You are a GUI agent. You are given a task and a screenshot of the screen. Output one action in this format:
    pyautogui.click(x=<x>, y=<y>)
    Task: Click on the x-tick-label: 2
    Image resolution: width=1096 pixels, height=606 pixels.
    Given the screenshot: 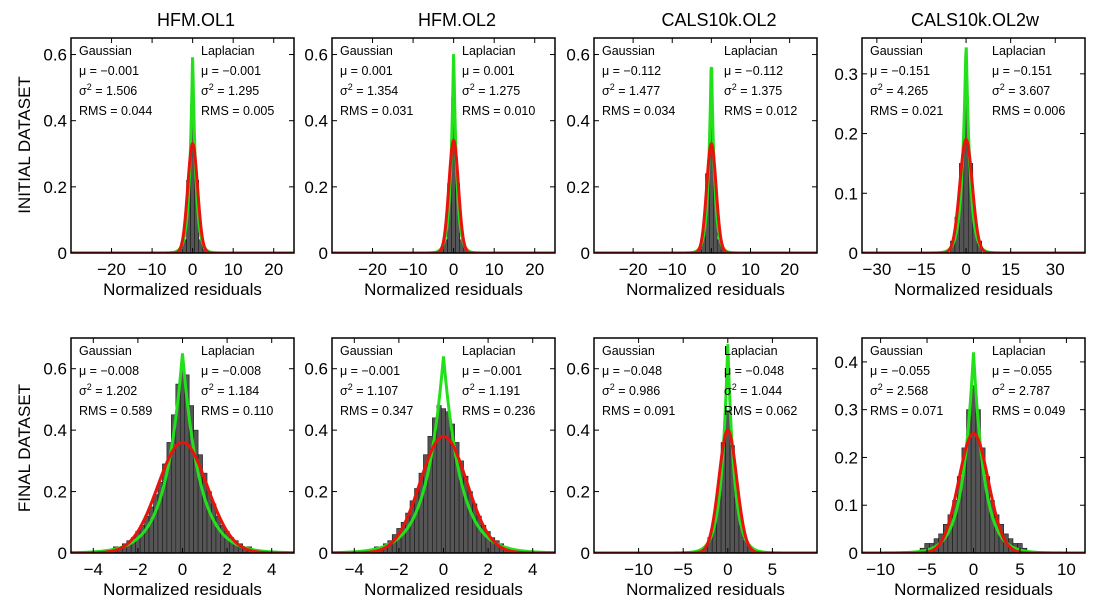 What is the action you would take?
    pyautogui.click(x=487, y=569)
    